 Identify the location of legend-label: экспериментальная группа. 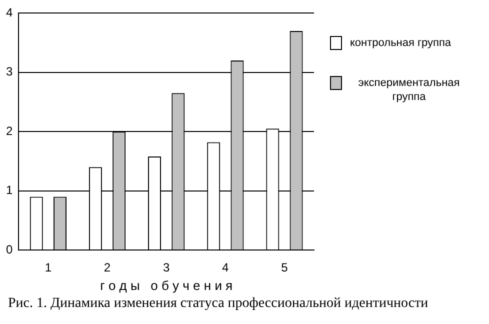
(409, 90).